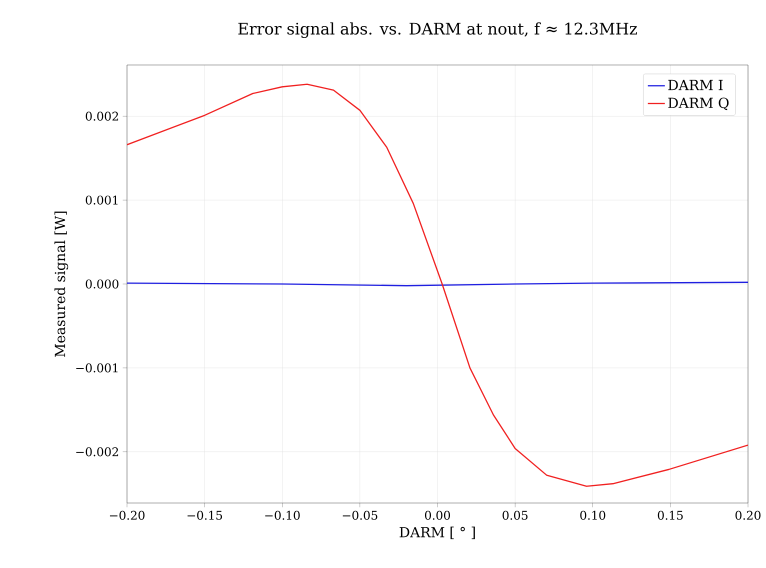 Image resolution: width=766 pixels, height=568 pixels. I want to click on x-tick-label: 0.20, so click(748, 515).